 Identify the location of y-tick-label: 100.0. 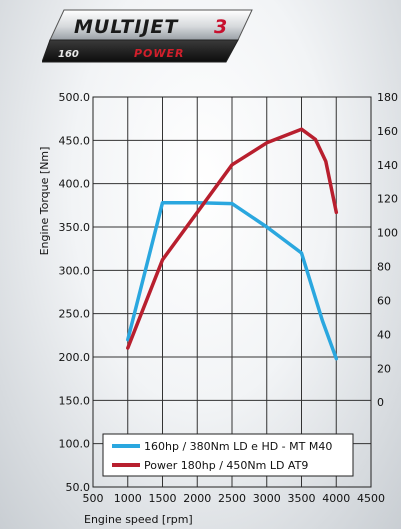
(75, 444).